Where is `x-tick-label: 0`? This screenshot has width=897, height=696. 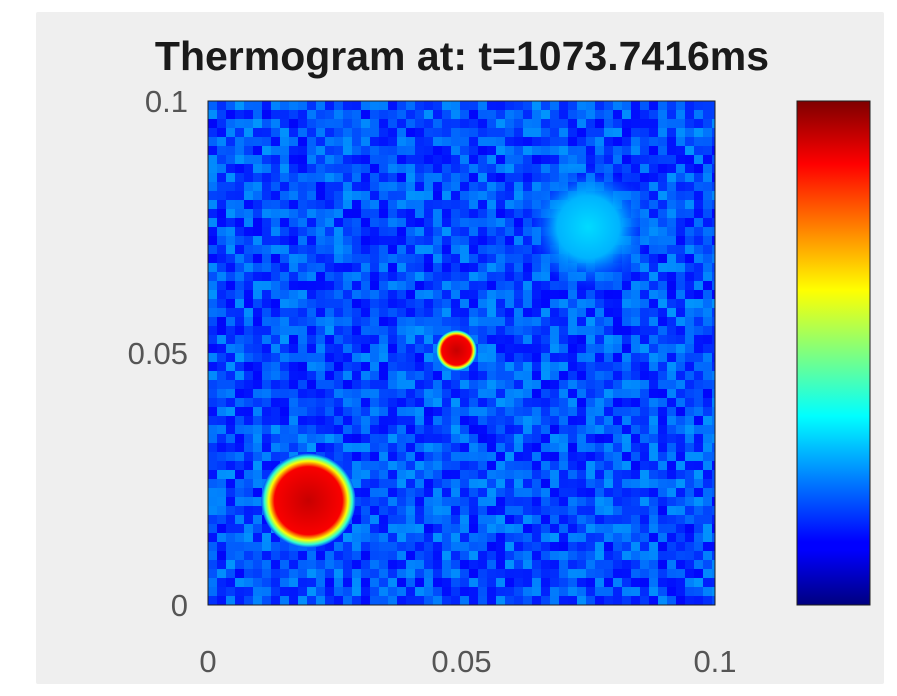 x-tick-label: 0 is located at coordinates (207, 661).